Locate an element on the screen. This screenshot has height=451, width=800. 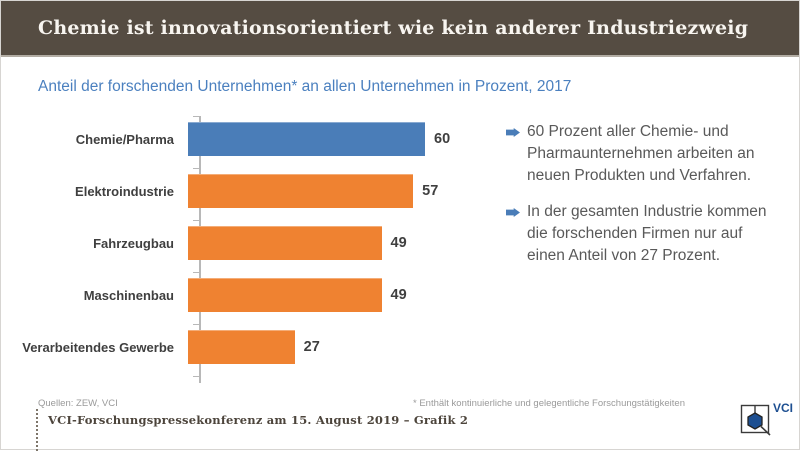
bar-row: Chemie/Pharma 60 is located at coordinates (253, 139).